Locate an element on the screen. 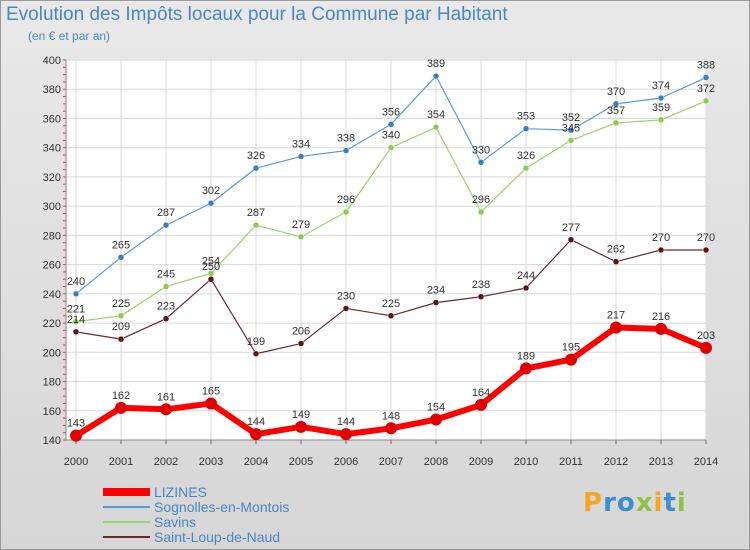  data-label-saint-loup-de-naud: 277 is located at coordinates (571, 228).